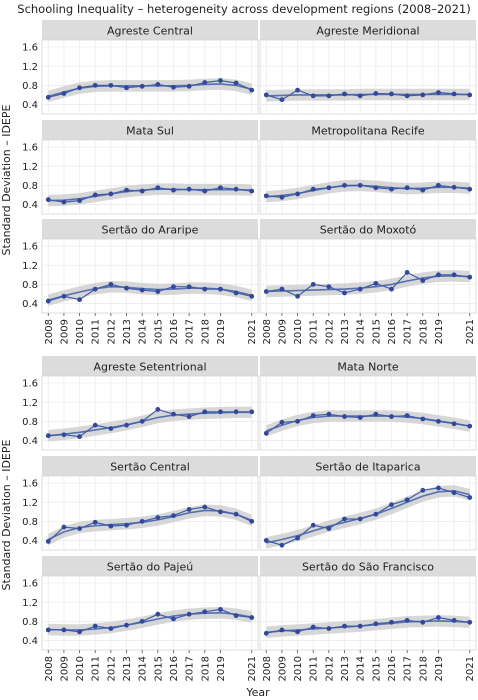 Image resolution: width=478 pixels, height=700 pixels. I want to click on x-tick-label: 2009, so click(64, 331).